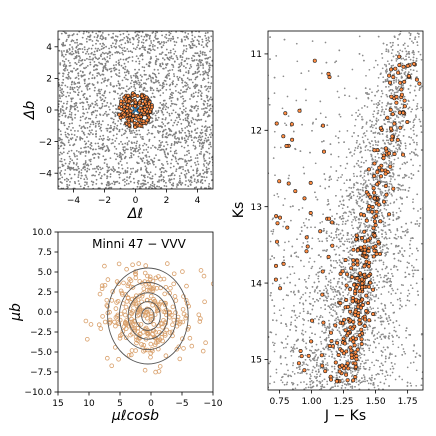  I want to click on pm-y-tick-label: −10.0, so click(38, 393).